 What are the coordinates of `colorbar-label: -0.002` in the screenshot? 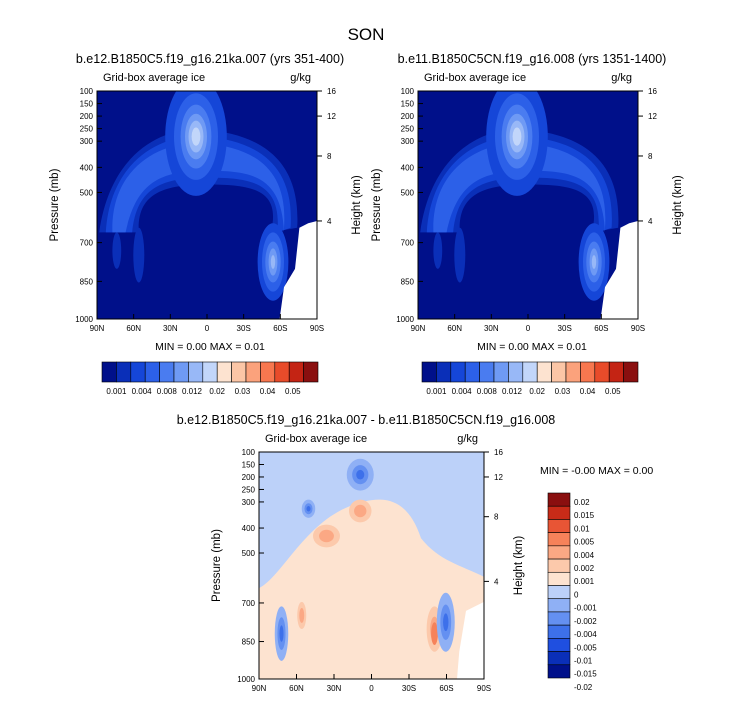 It's located at (585, 621).